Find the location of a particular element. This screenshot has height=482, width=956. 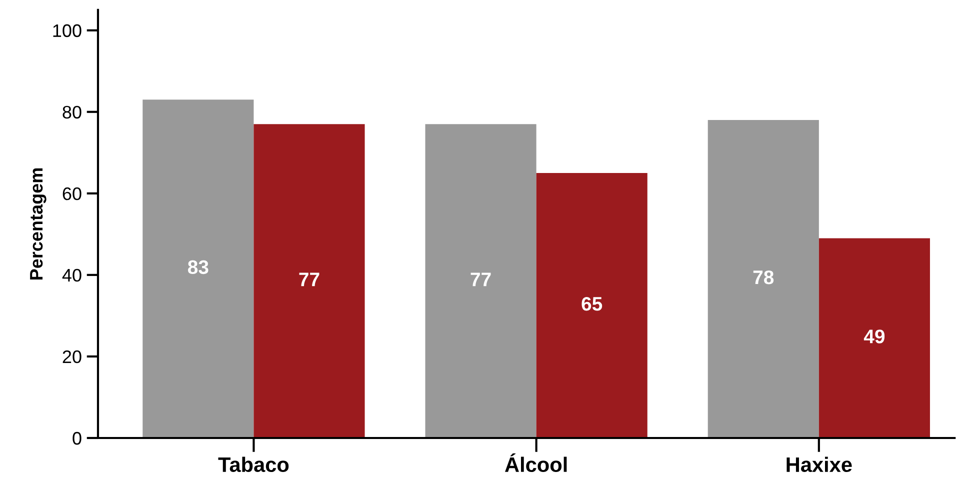

data-label: 65 is located at coordinates (592, 303).